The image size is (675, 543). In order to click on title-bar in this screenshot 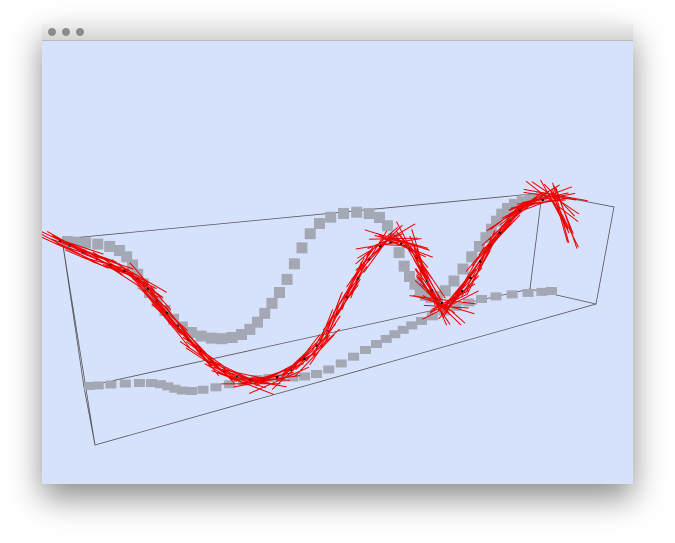, I will do `click(337, 32)`.